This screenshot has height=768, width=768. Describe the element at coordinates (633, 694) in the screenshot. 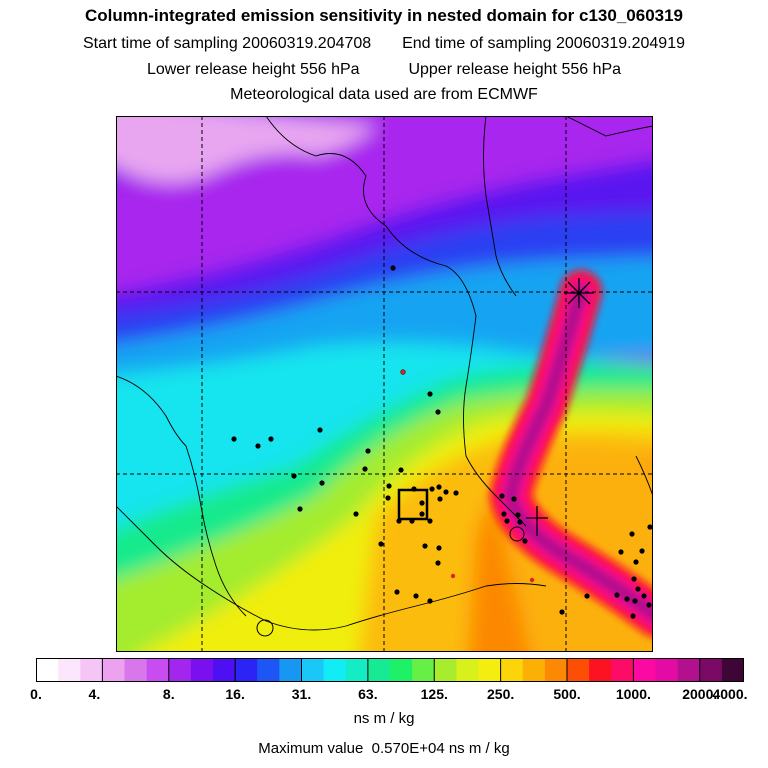

I see `colorbar-tick-label: 1000.` at that location.